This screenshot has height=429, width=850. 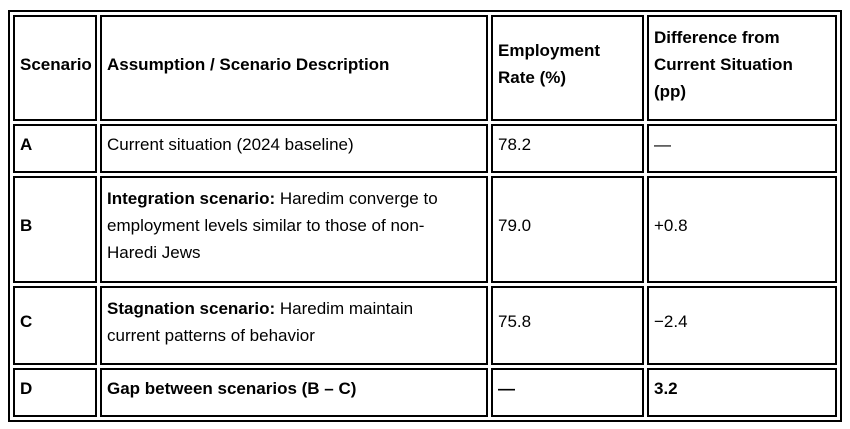 What do you see at coordinates (567, 392) in the screenshot?
I see `cell-employment-rate: —` at bounding box center [567, 392].